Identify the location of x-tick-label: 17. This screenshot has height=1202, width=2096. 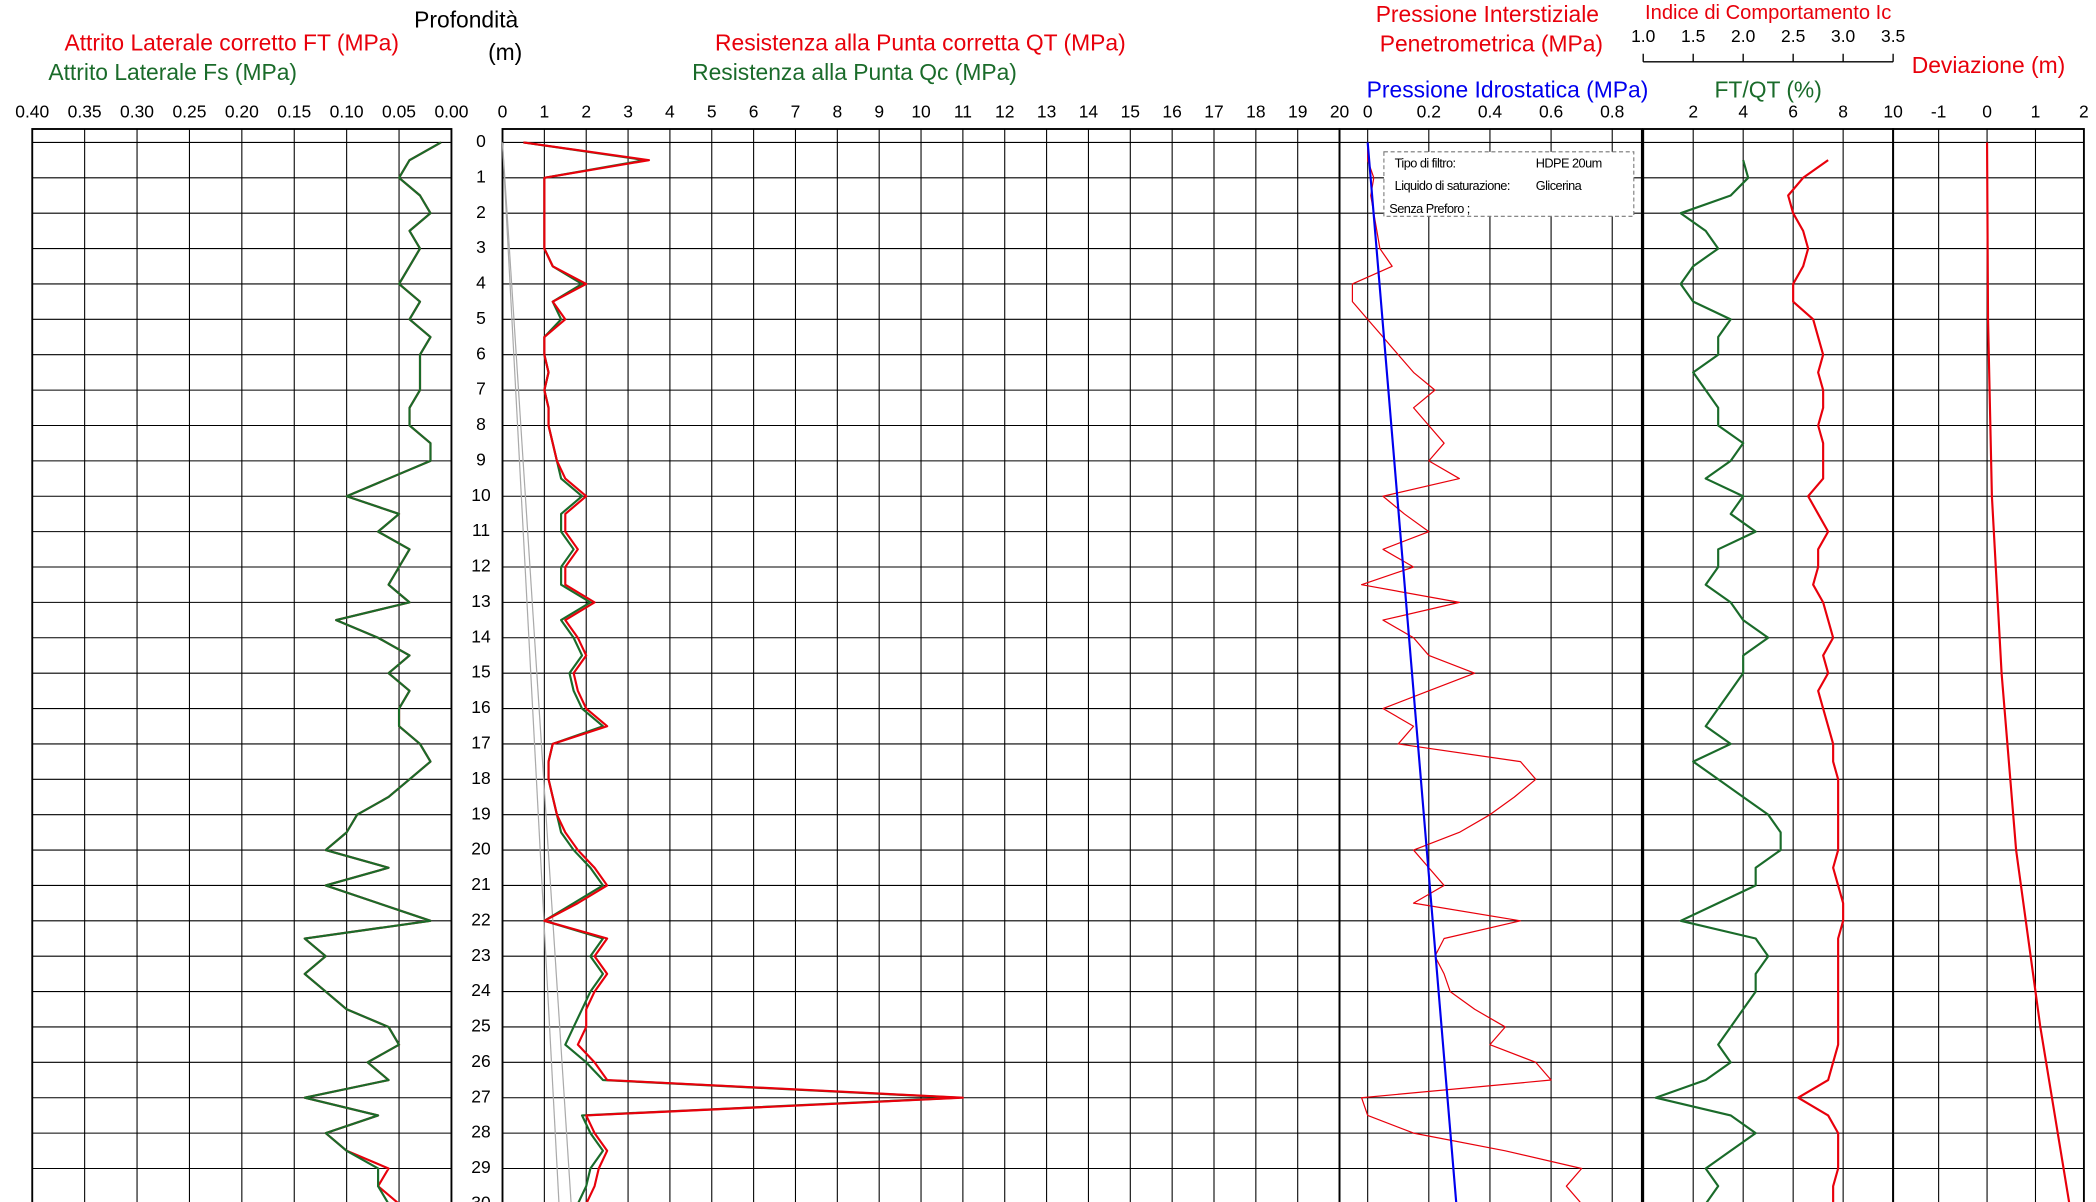
(1213, 111).